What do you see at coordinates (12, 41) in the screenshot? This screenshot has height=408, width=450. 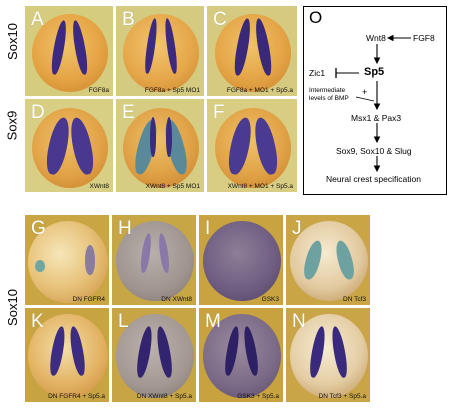 I see `row-label-sox10-top: Sox10` at bounding box center [12, 41].